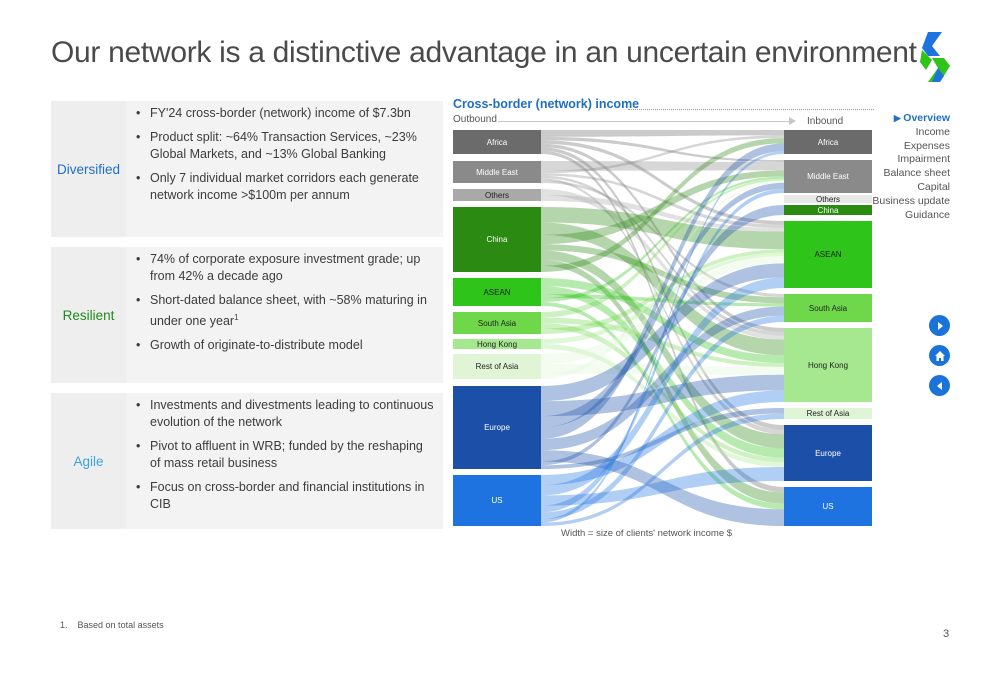 The height and width of the screenshot is (685, 1000). What do you see at coordinates (497, 292) in the screenshot?
I see `outbound-node-asean: ASEAN` at bounding box center [497, 292].